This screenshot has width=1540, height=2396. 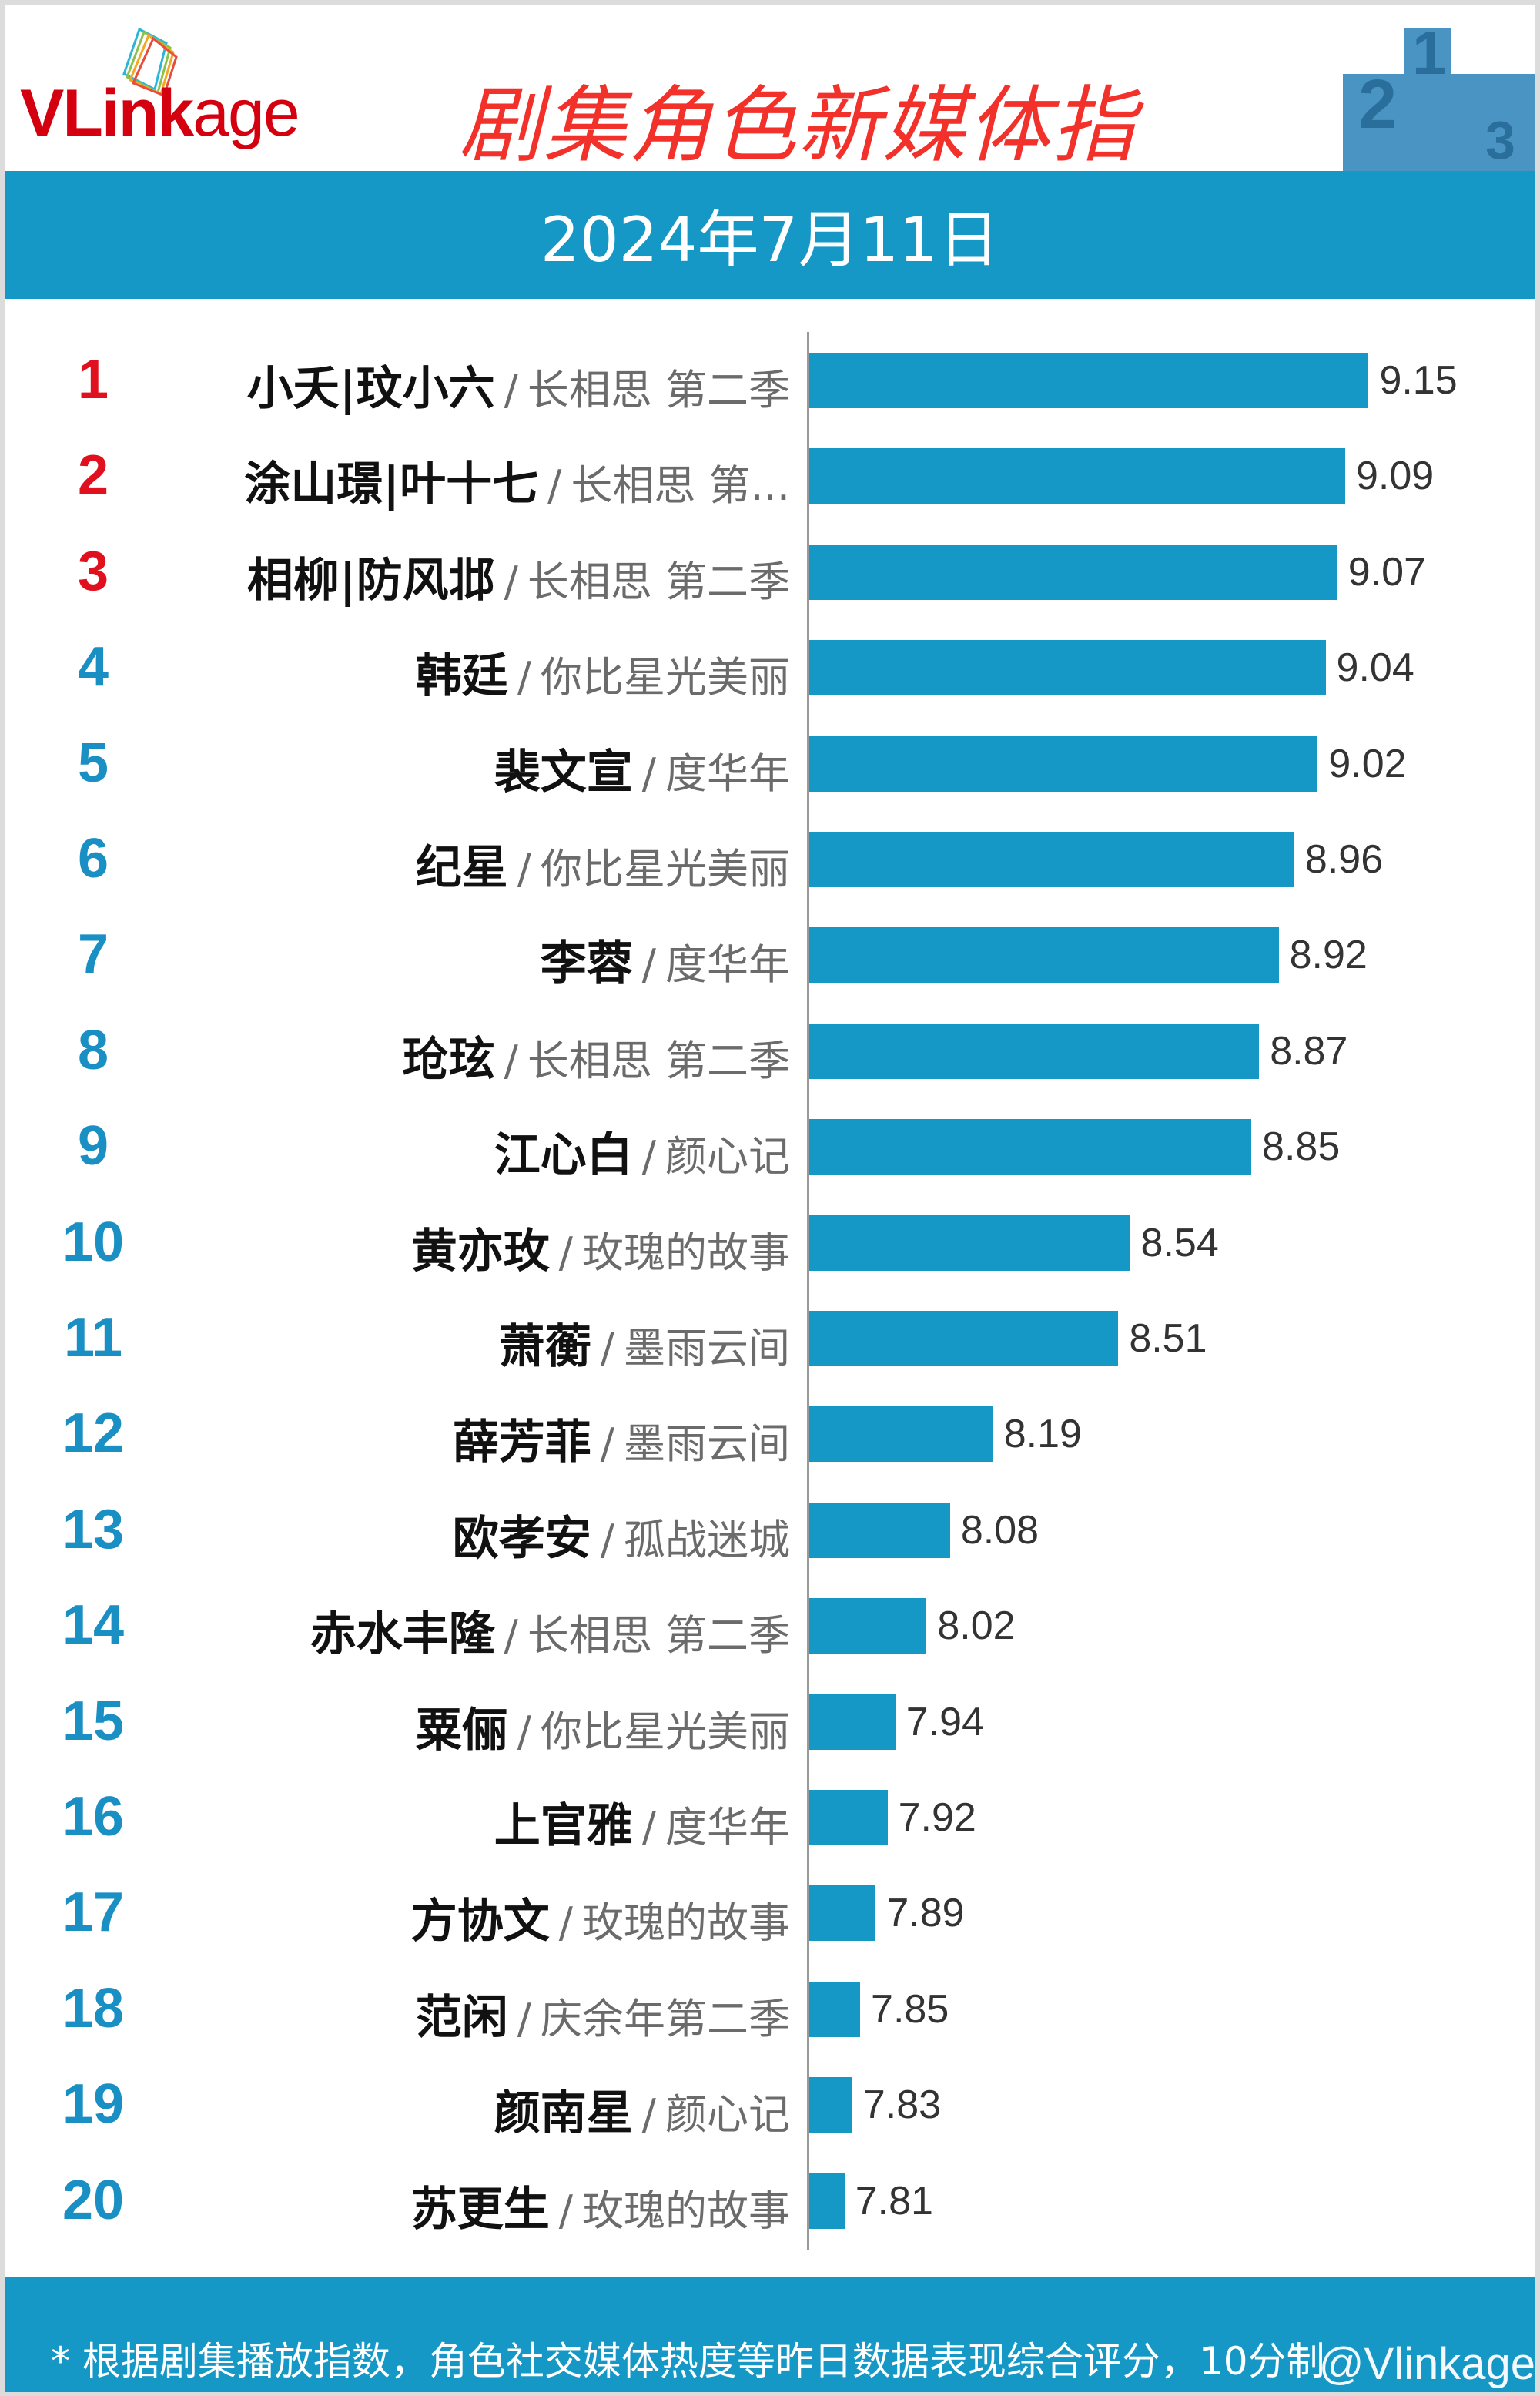 I want to click on bar-value-label: 7.94, so click(x=945, y=1721).